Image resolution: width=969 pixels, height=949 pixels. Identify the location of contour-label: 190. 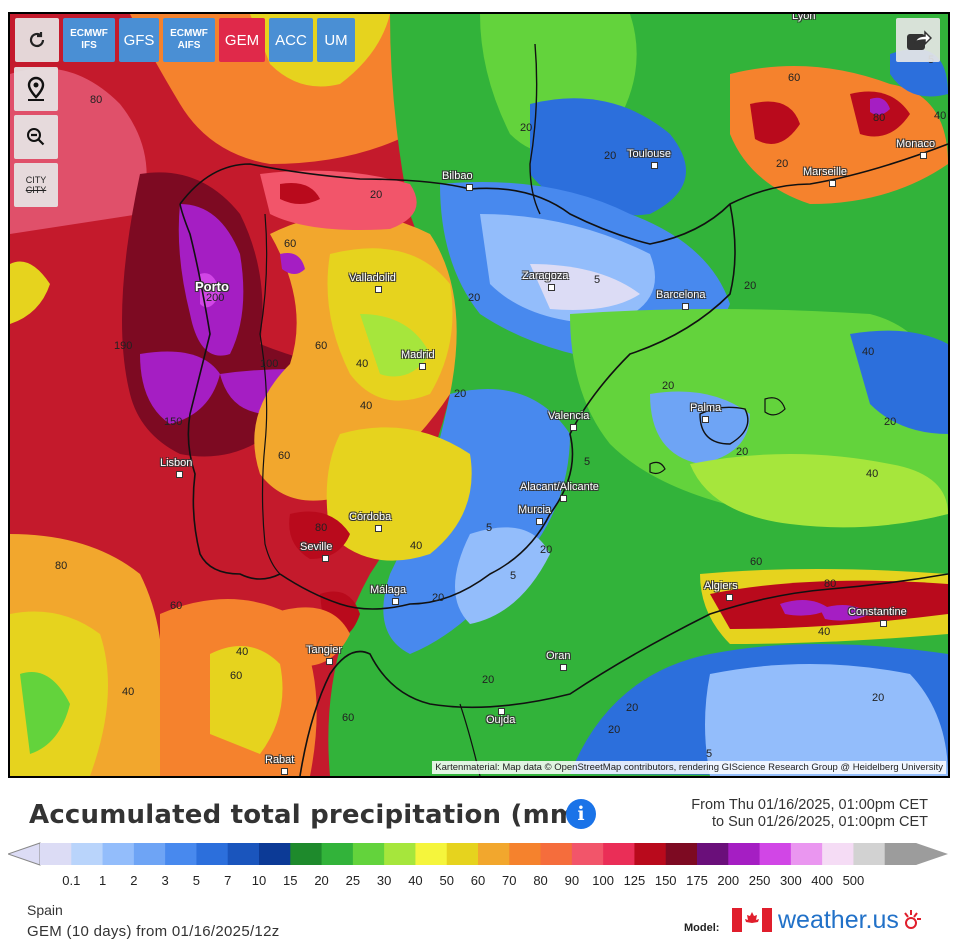
(123, 346).